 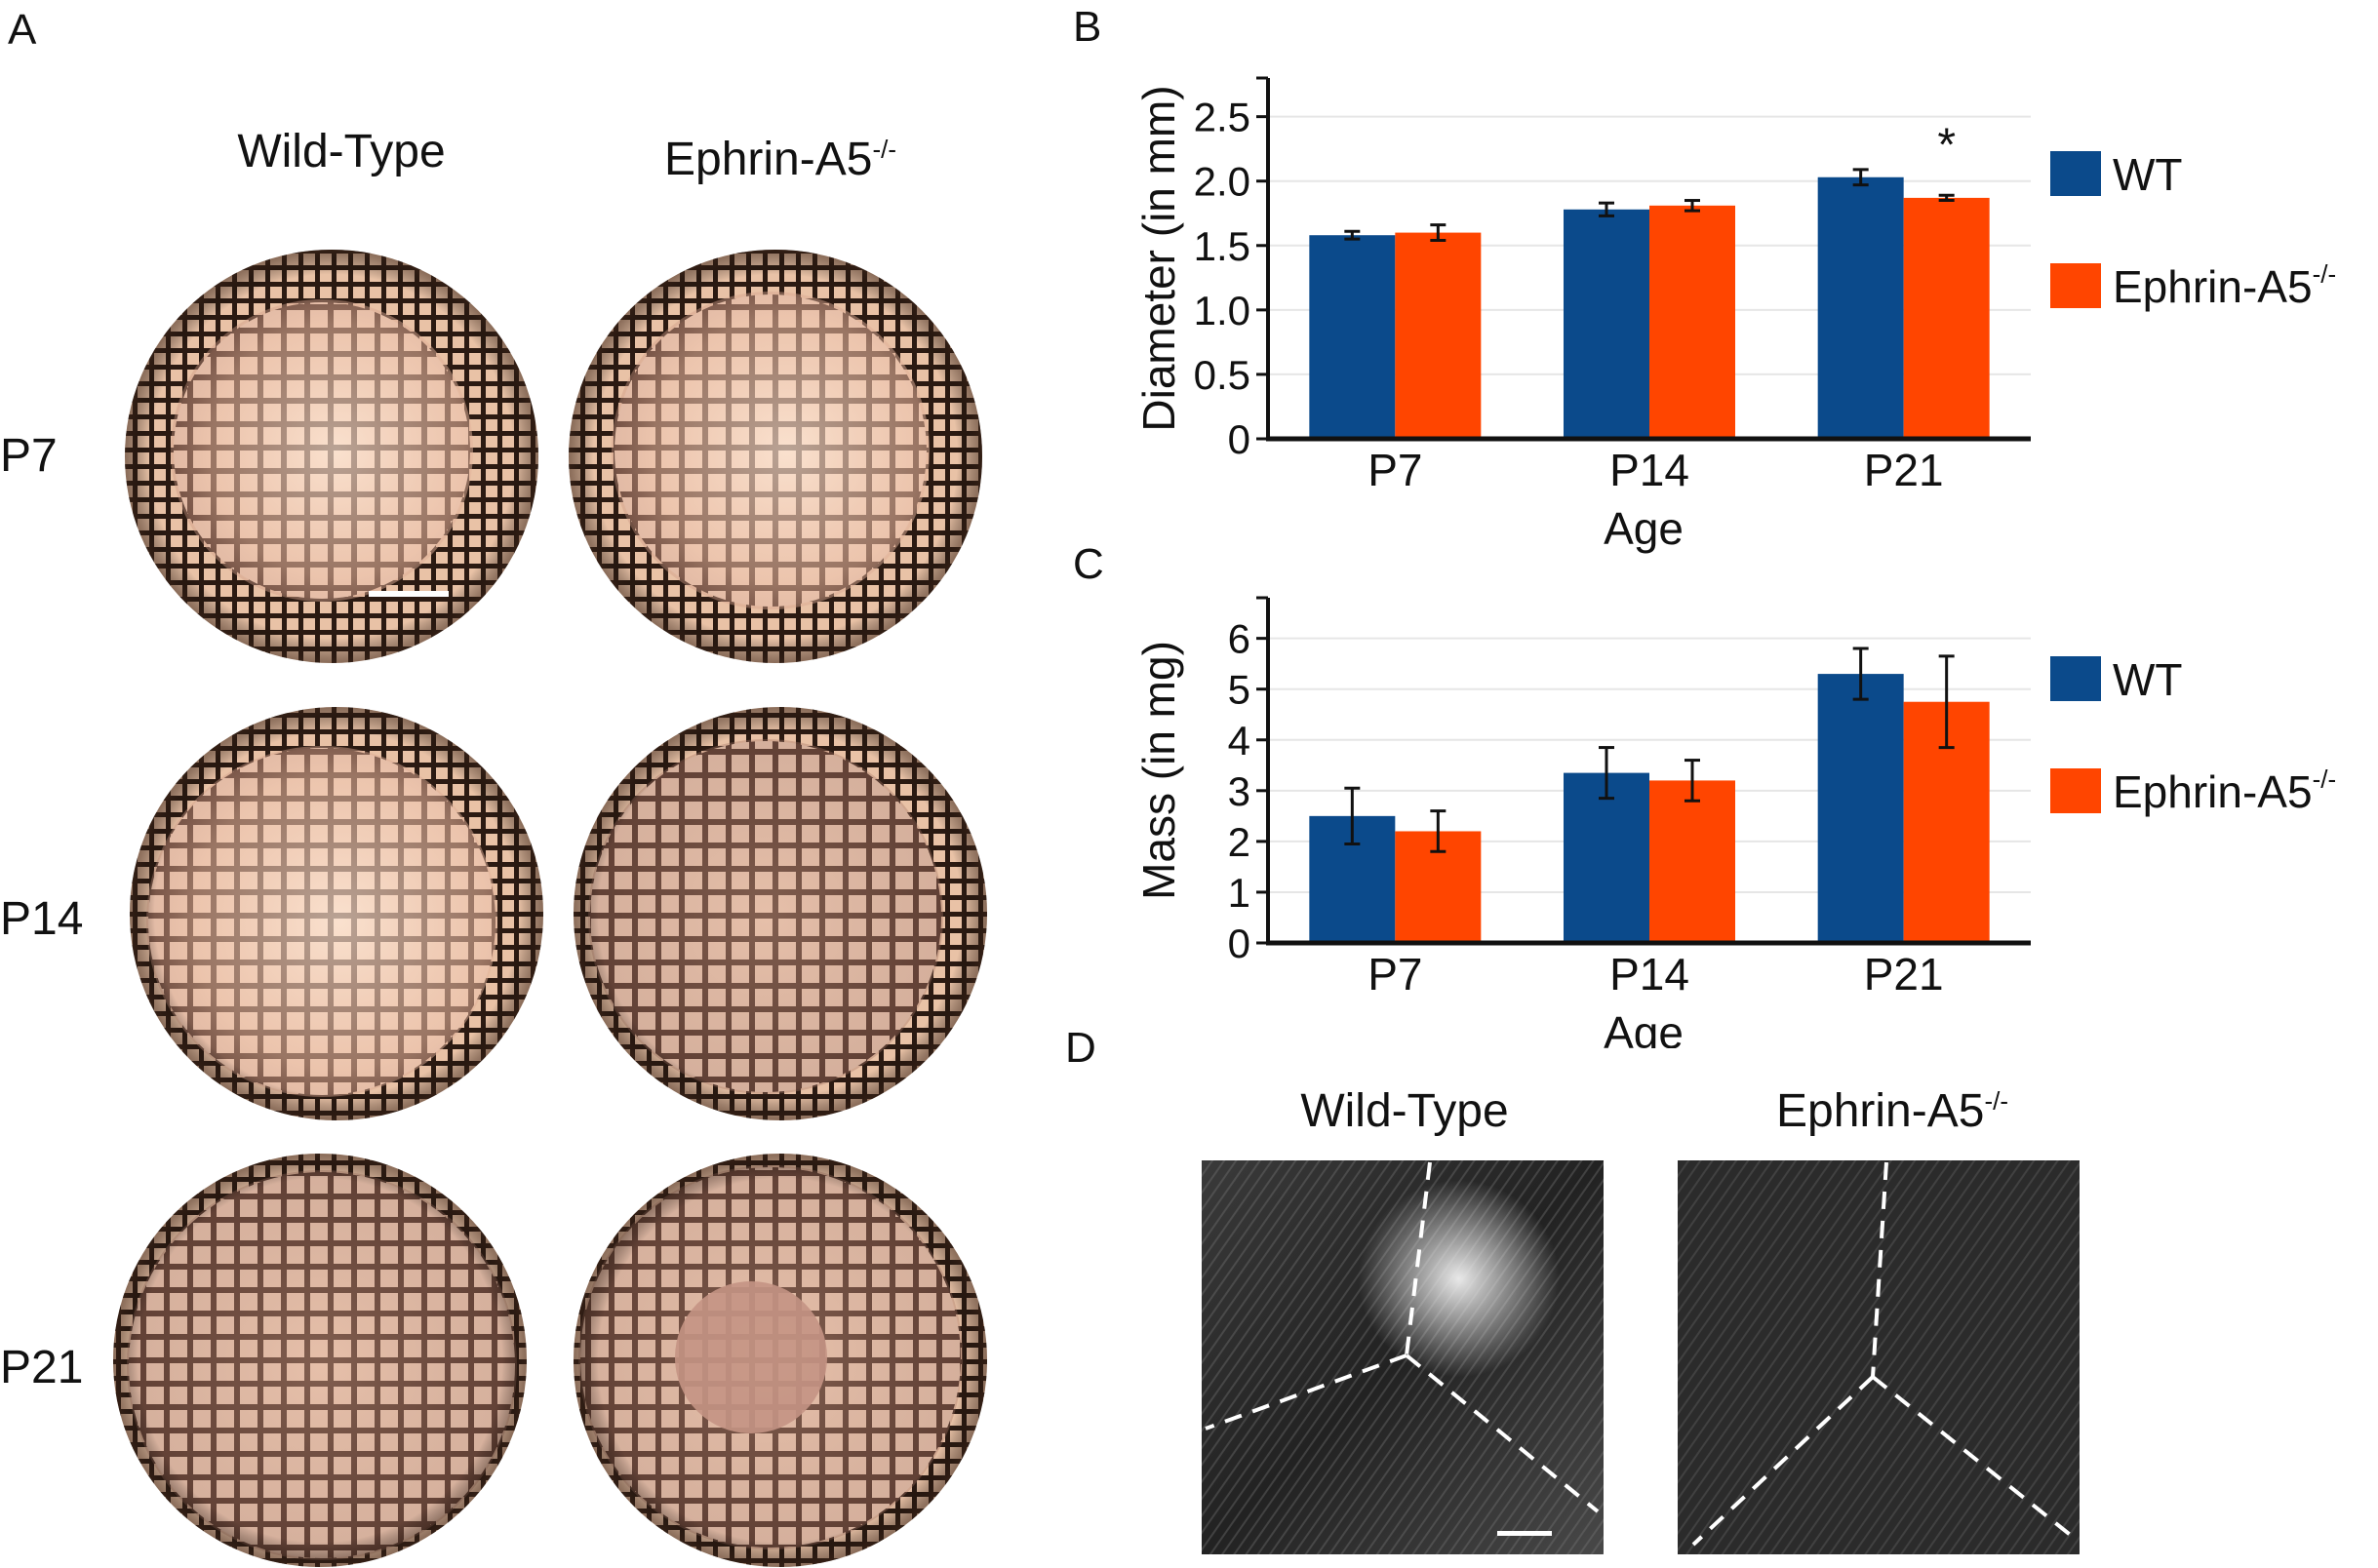 I want to click on y-axis-label: Diameter (in mm), so click(x=1158, y=258).